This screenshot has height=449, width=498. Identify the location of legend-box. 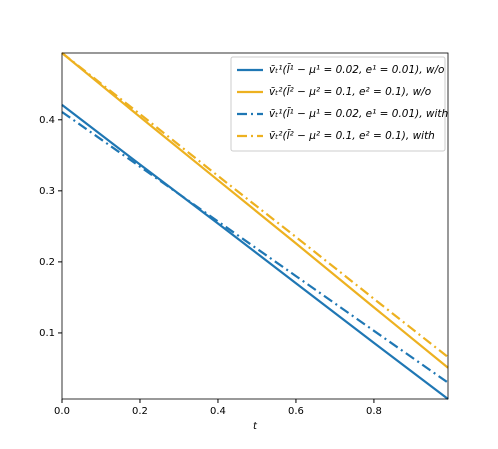
(338, 104).